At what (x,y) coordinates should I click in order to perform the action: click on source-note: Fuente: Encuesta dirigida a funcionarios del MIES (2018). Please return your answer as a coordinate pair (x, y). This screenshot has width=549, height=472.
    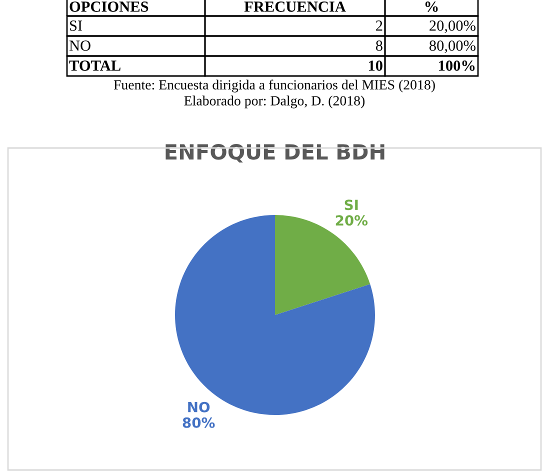
    Looking at the image, I should click on (274, 86).